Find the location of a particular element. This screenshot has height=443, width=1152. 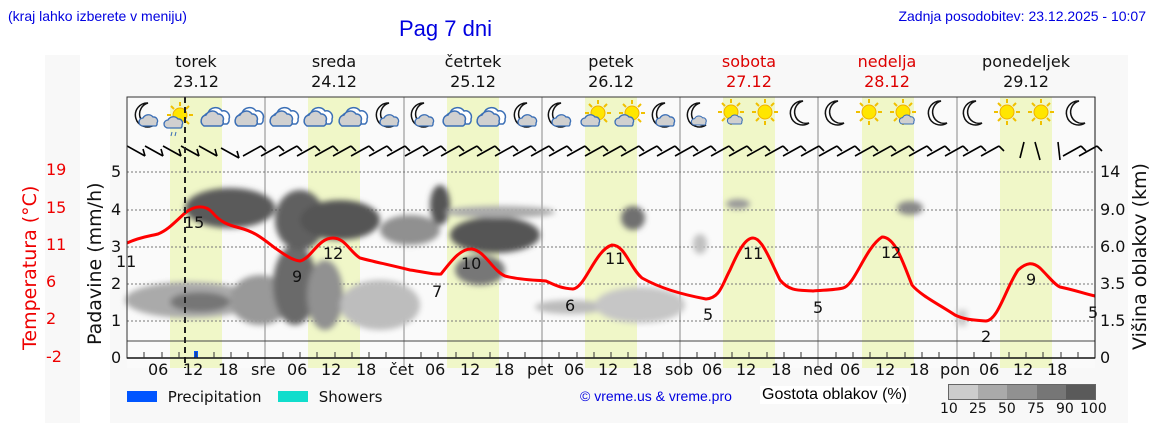

precipitation-swatch is located at coordinates (142, 396).